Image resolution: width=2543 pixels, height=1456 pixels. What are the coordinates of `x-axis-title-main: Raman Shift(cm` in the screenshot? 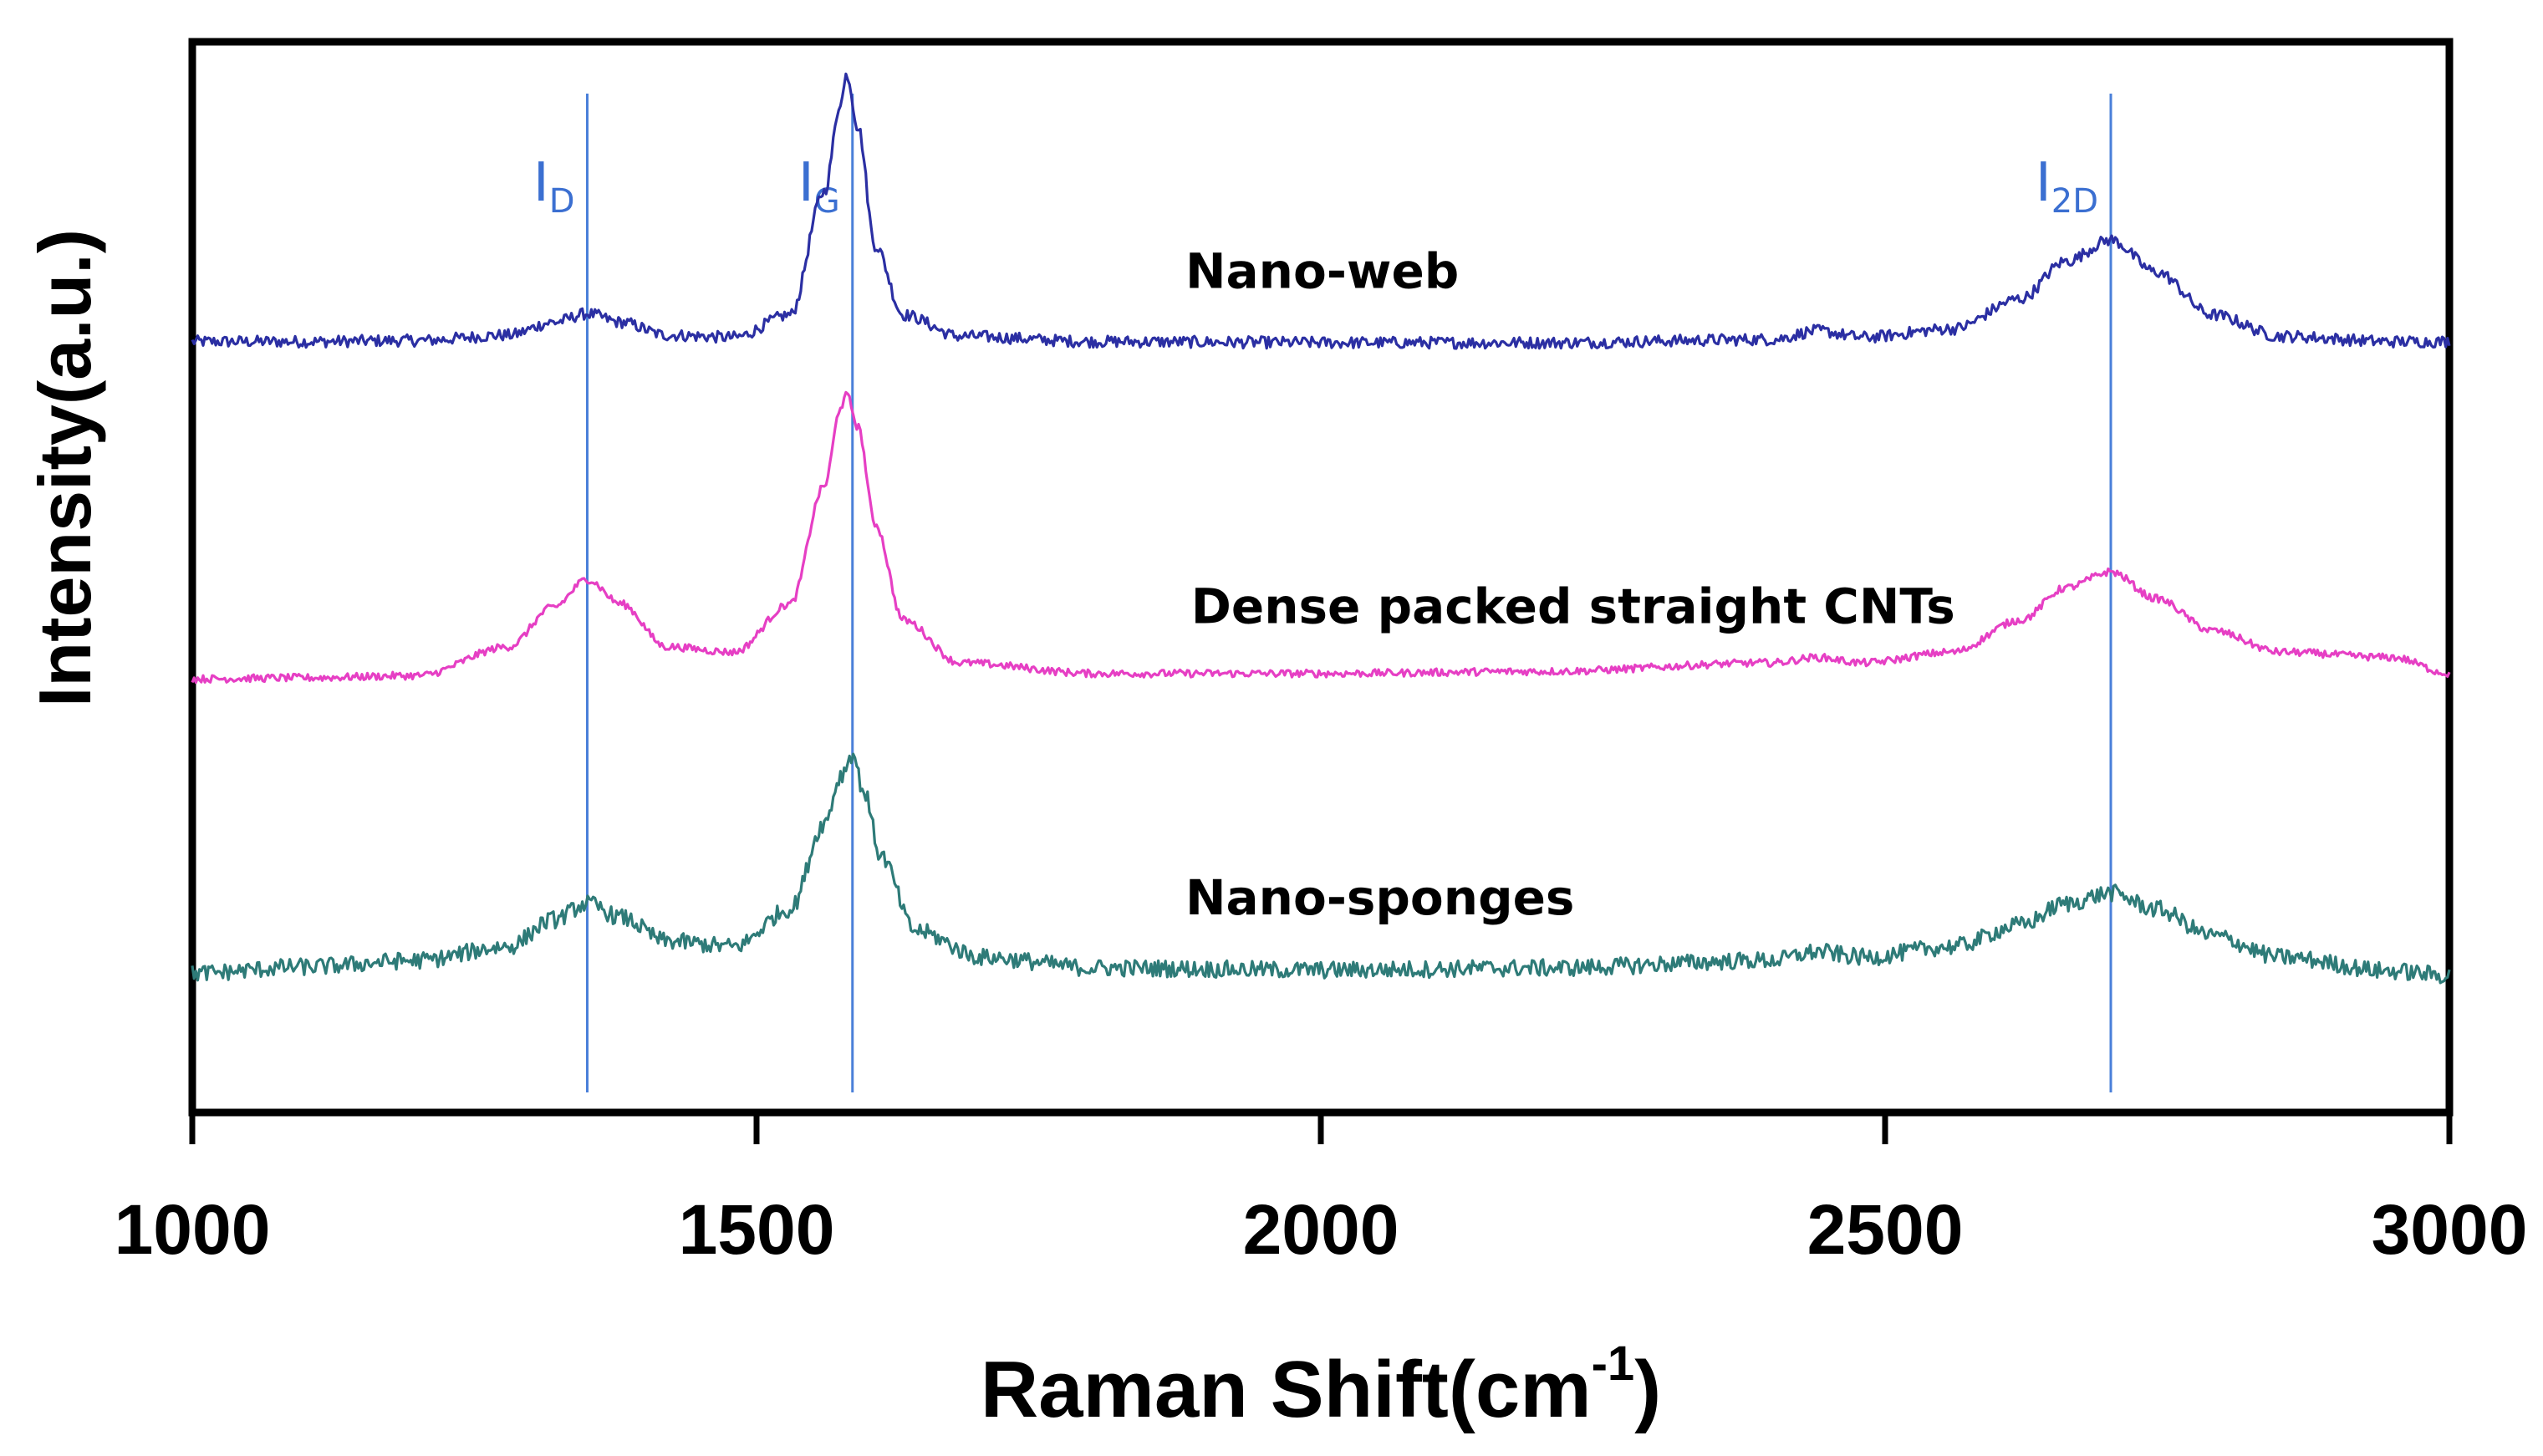 It's located at (1286, 1389).